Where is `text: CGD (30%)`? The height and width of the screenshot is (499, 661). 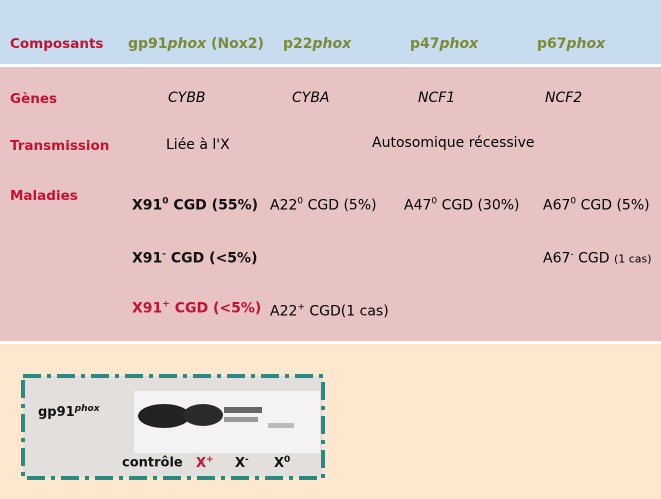
text: CGD (30%) is located at coordinates (478, 205).